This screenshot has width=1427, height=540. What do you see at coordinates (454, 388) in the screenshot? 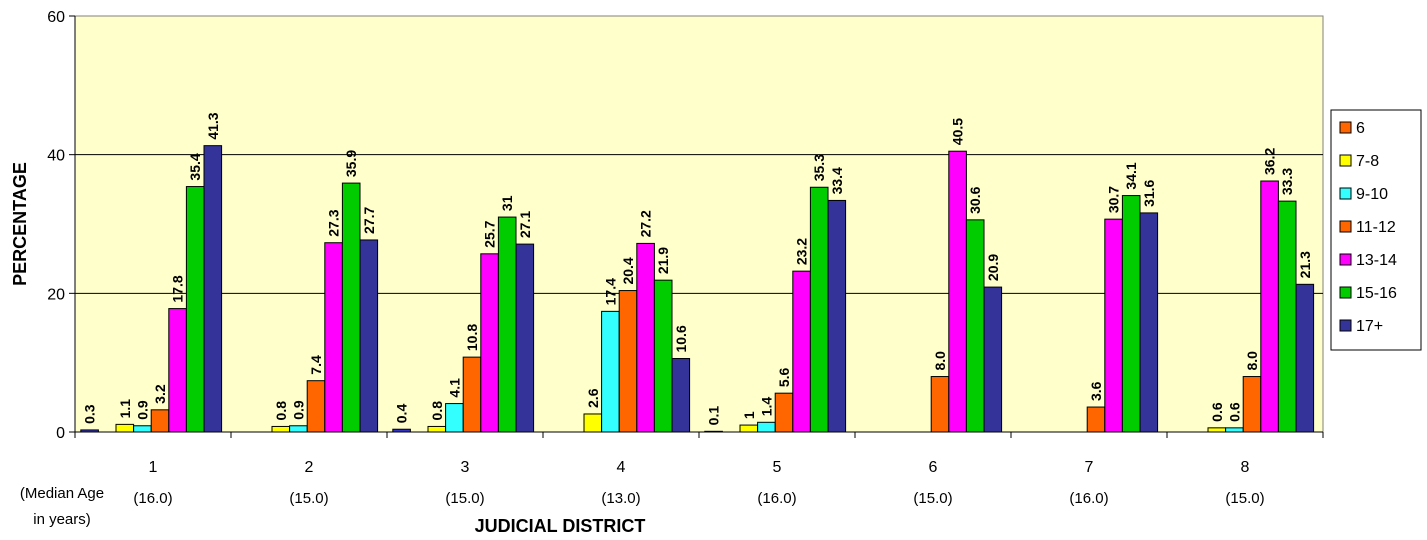
I see `bar-data-label: 4.1` at bounding box center [454, 388].